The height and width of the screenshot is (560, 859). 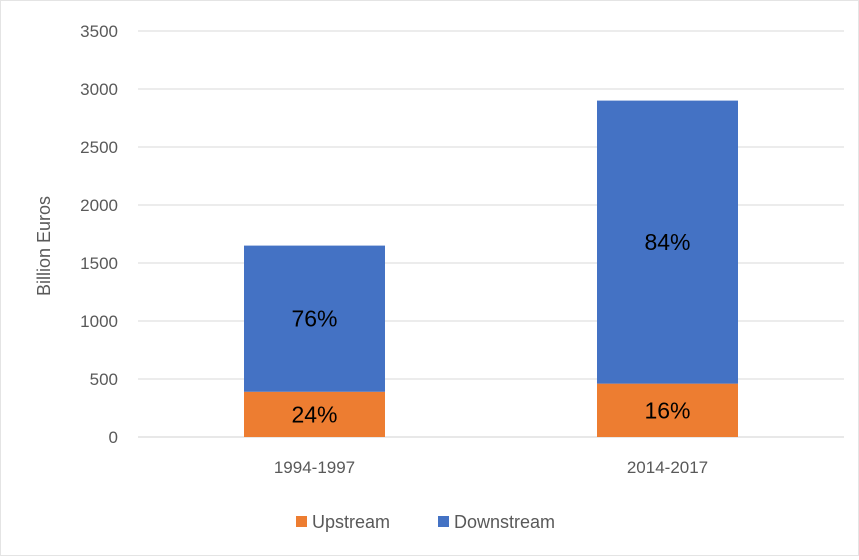 I want to click on y-axis-label: Billion Euros, so click(x=44, y=246).